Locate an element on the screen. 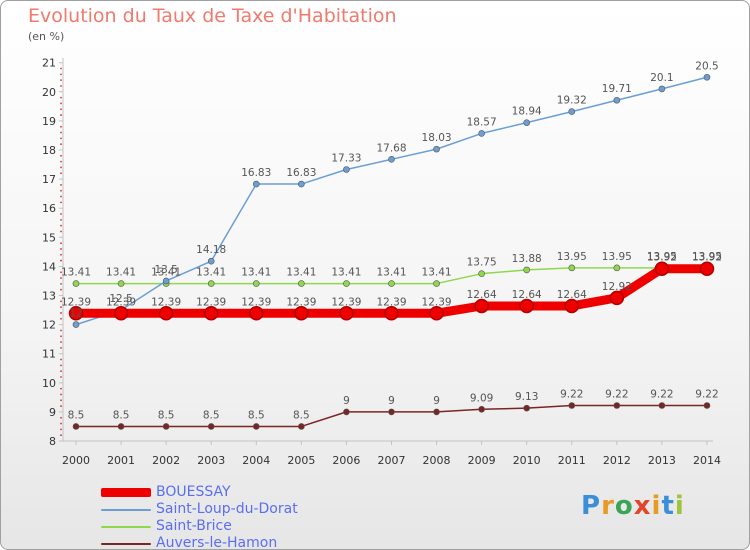 This screenshot has width=750, height=550. legend-label-bouessay: BOUESSAY is located at coordinates (193, 492).